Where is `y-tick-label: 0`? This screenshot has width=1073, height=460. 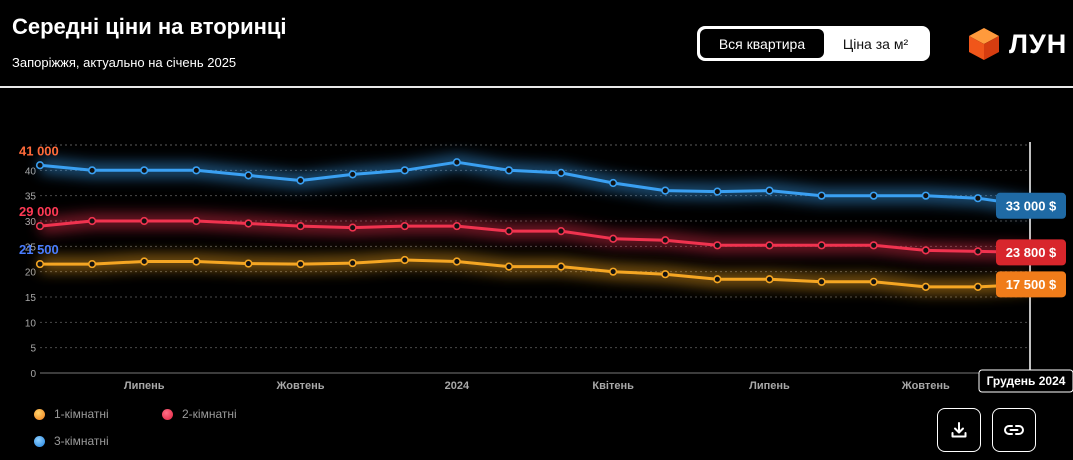 y-tick-label: 0 is located at coordinates (33, 374).